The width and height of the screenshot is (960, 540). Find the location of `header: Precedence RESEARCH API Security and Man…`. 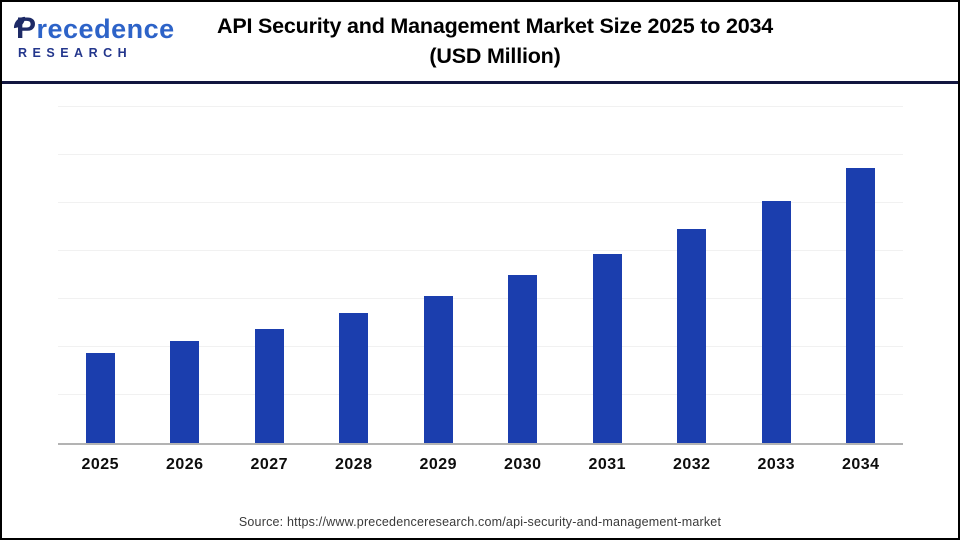

header: Precedence RESEARCH API Security and Man… is located at coordinates (480, 41).